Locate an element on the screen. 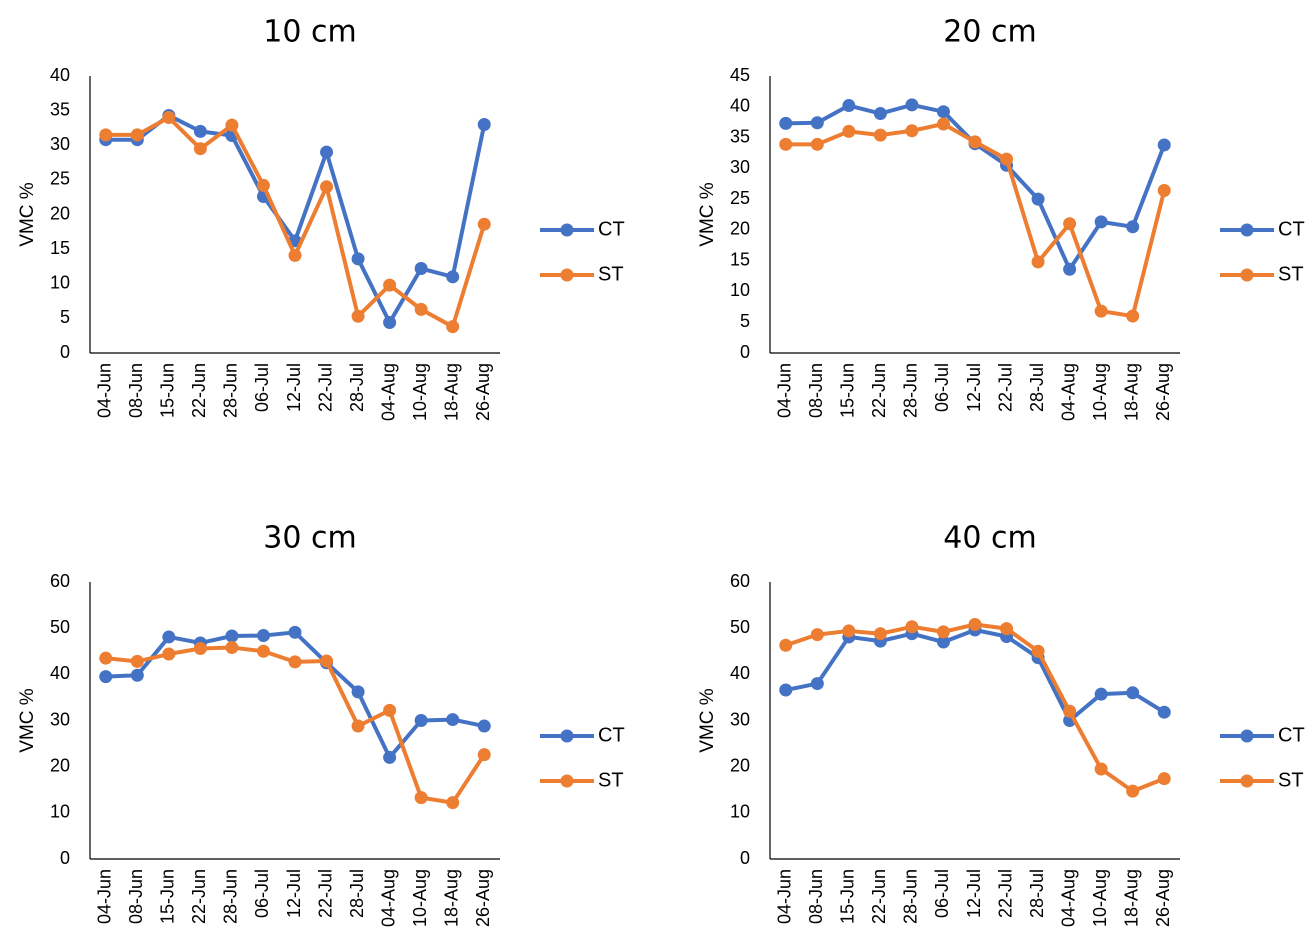 The height and width of the screenshot is (946, 1312). chart-title: 20 cm is located at coordinates (989, 32).